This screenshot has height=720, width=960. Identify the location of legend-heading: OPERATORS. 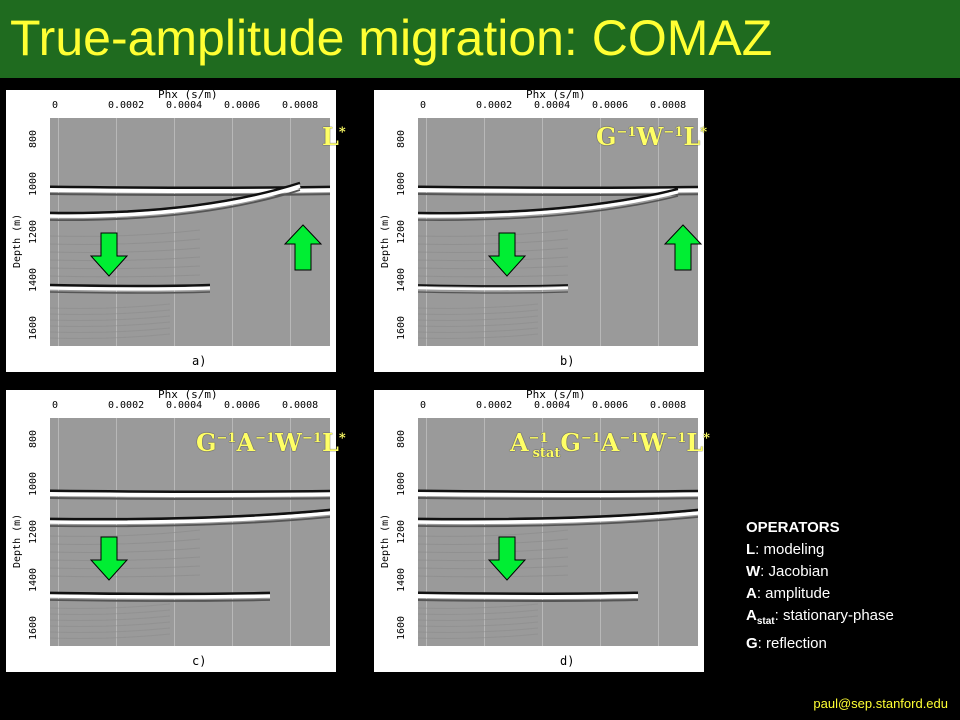
(793, 527).